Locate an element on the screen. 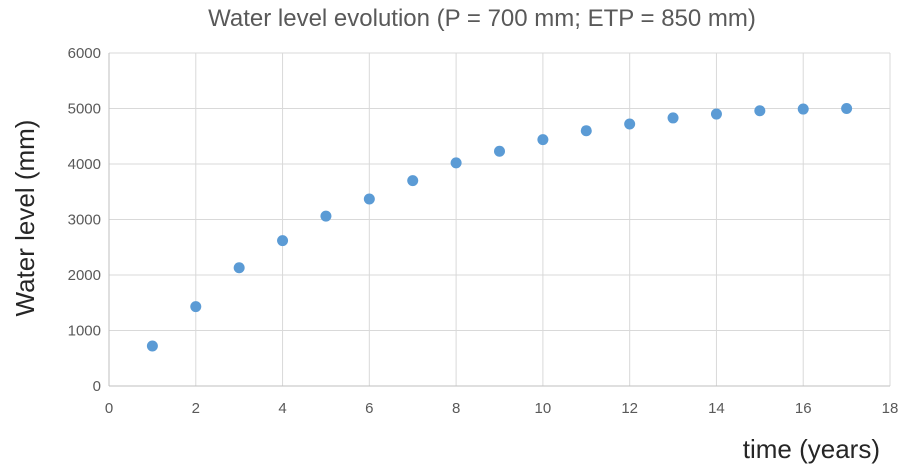  x-tick-label: 0 is located at coordinates (109, 408).